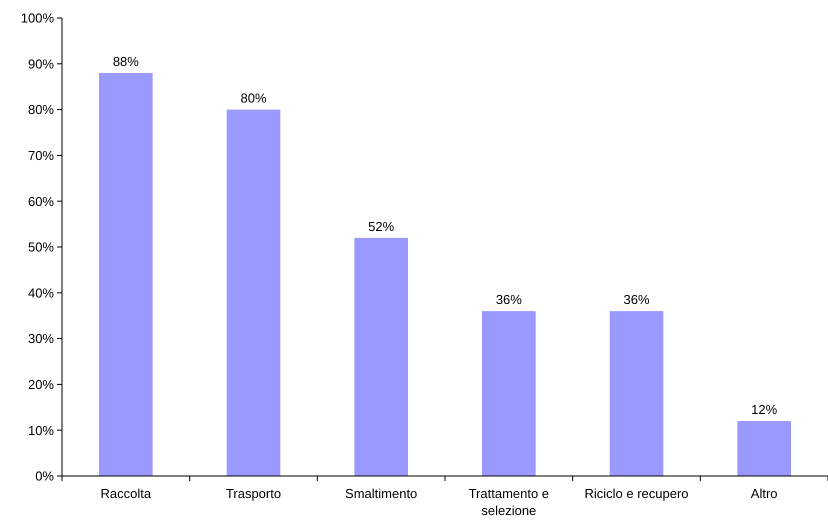  I want to click on y-tick-label: 30%, so click(41, 338).